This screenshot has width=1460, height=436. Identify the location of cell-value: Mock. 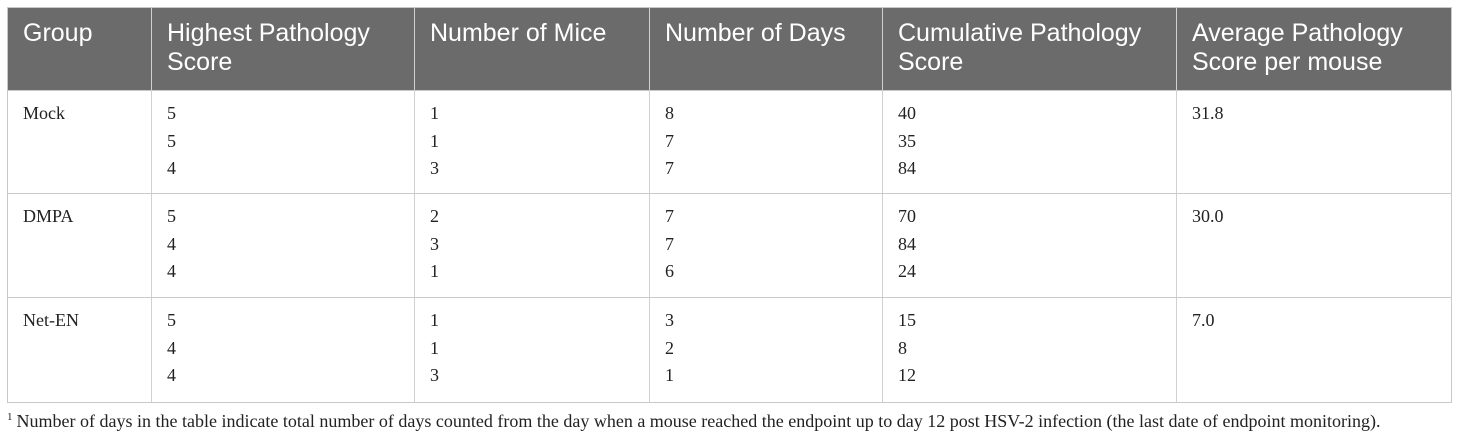
(44, 113).